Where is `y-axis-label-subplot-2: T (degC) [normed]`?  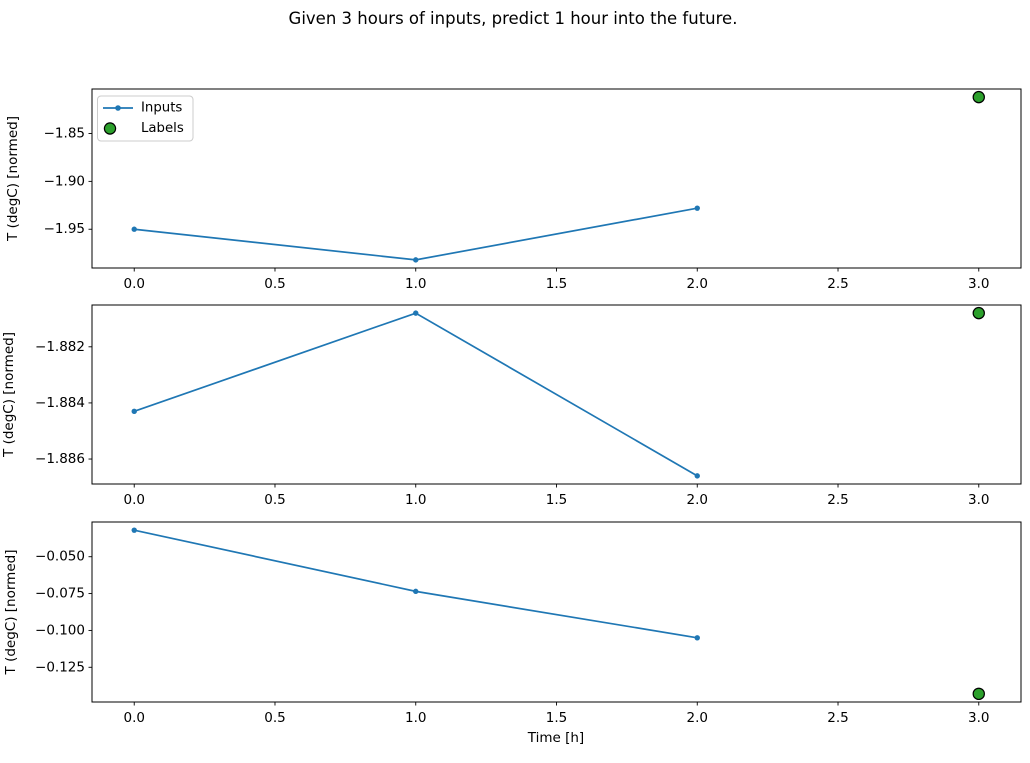 y-axis-label-subplot-2: T (degC) [normed] is located at coordinates (9, 395).